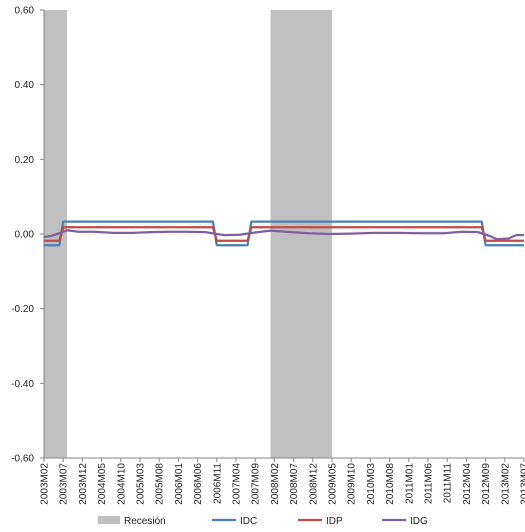  Describe the element at coordinates (467, 484) in the screenshot. I see `x-tick-label: 2012M04` at that location.